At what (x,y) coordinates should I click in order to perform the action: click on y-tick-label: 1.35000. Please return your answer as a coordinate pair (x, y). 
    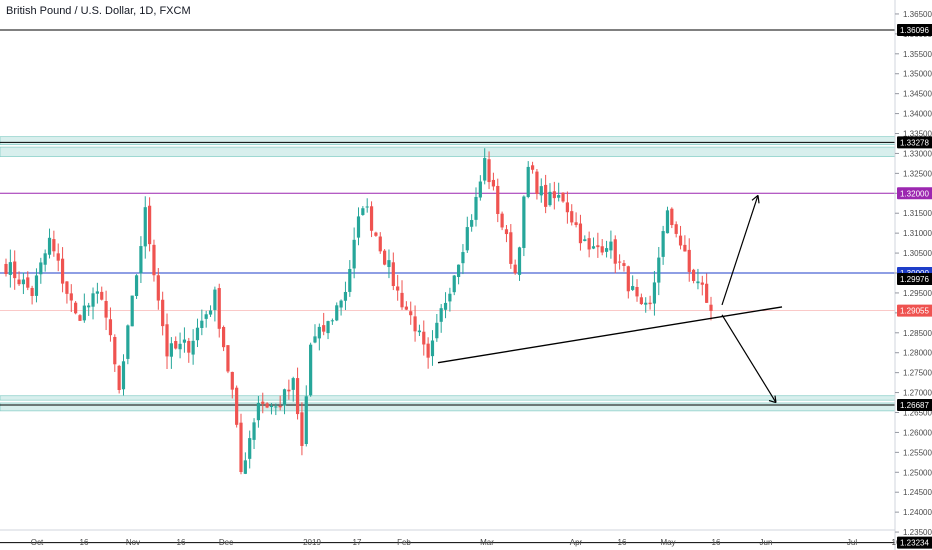
    Looking at the image, I should click on (917, 74).